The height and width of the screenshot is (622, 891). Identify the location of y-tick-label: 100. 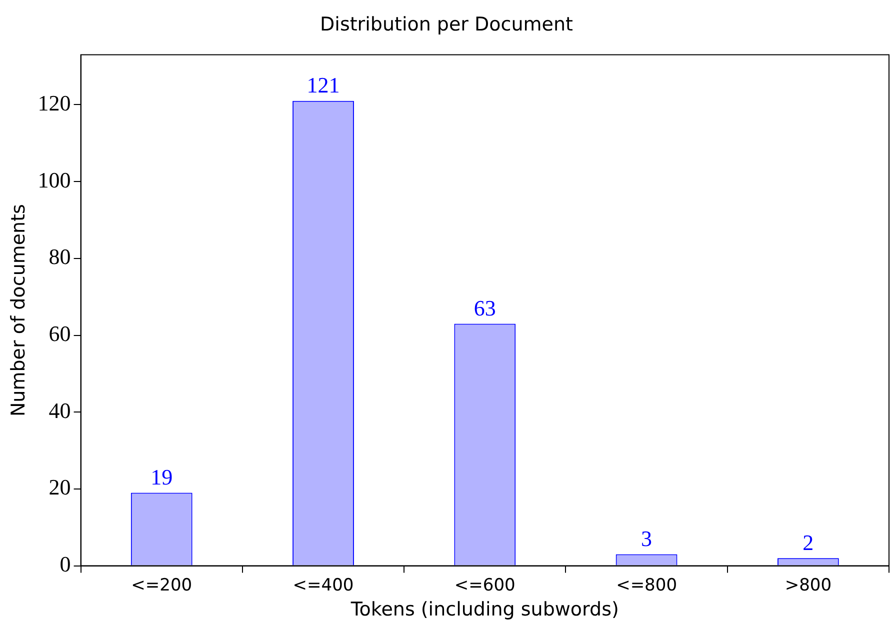
(54, 179).